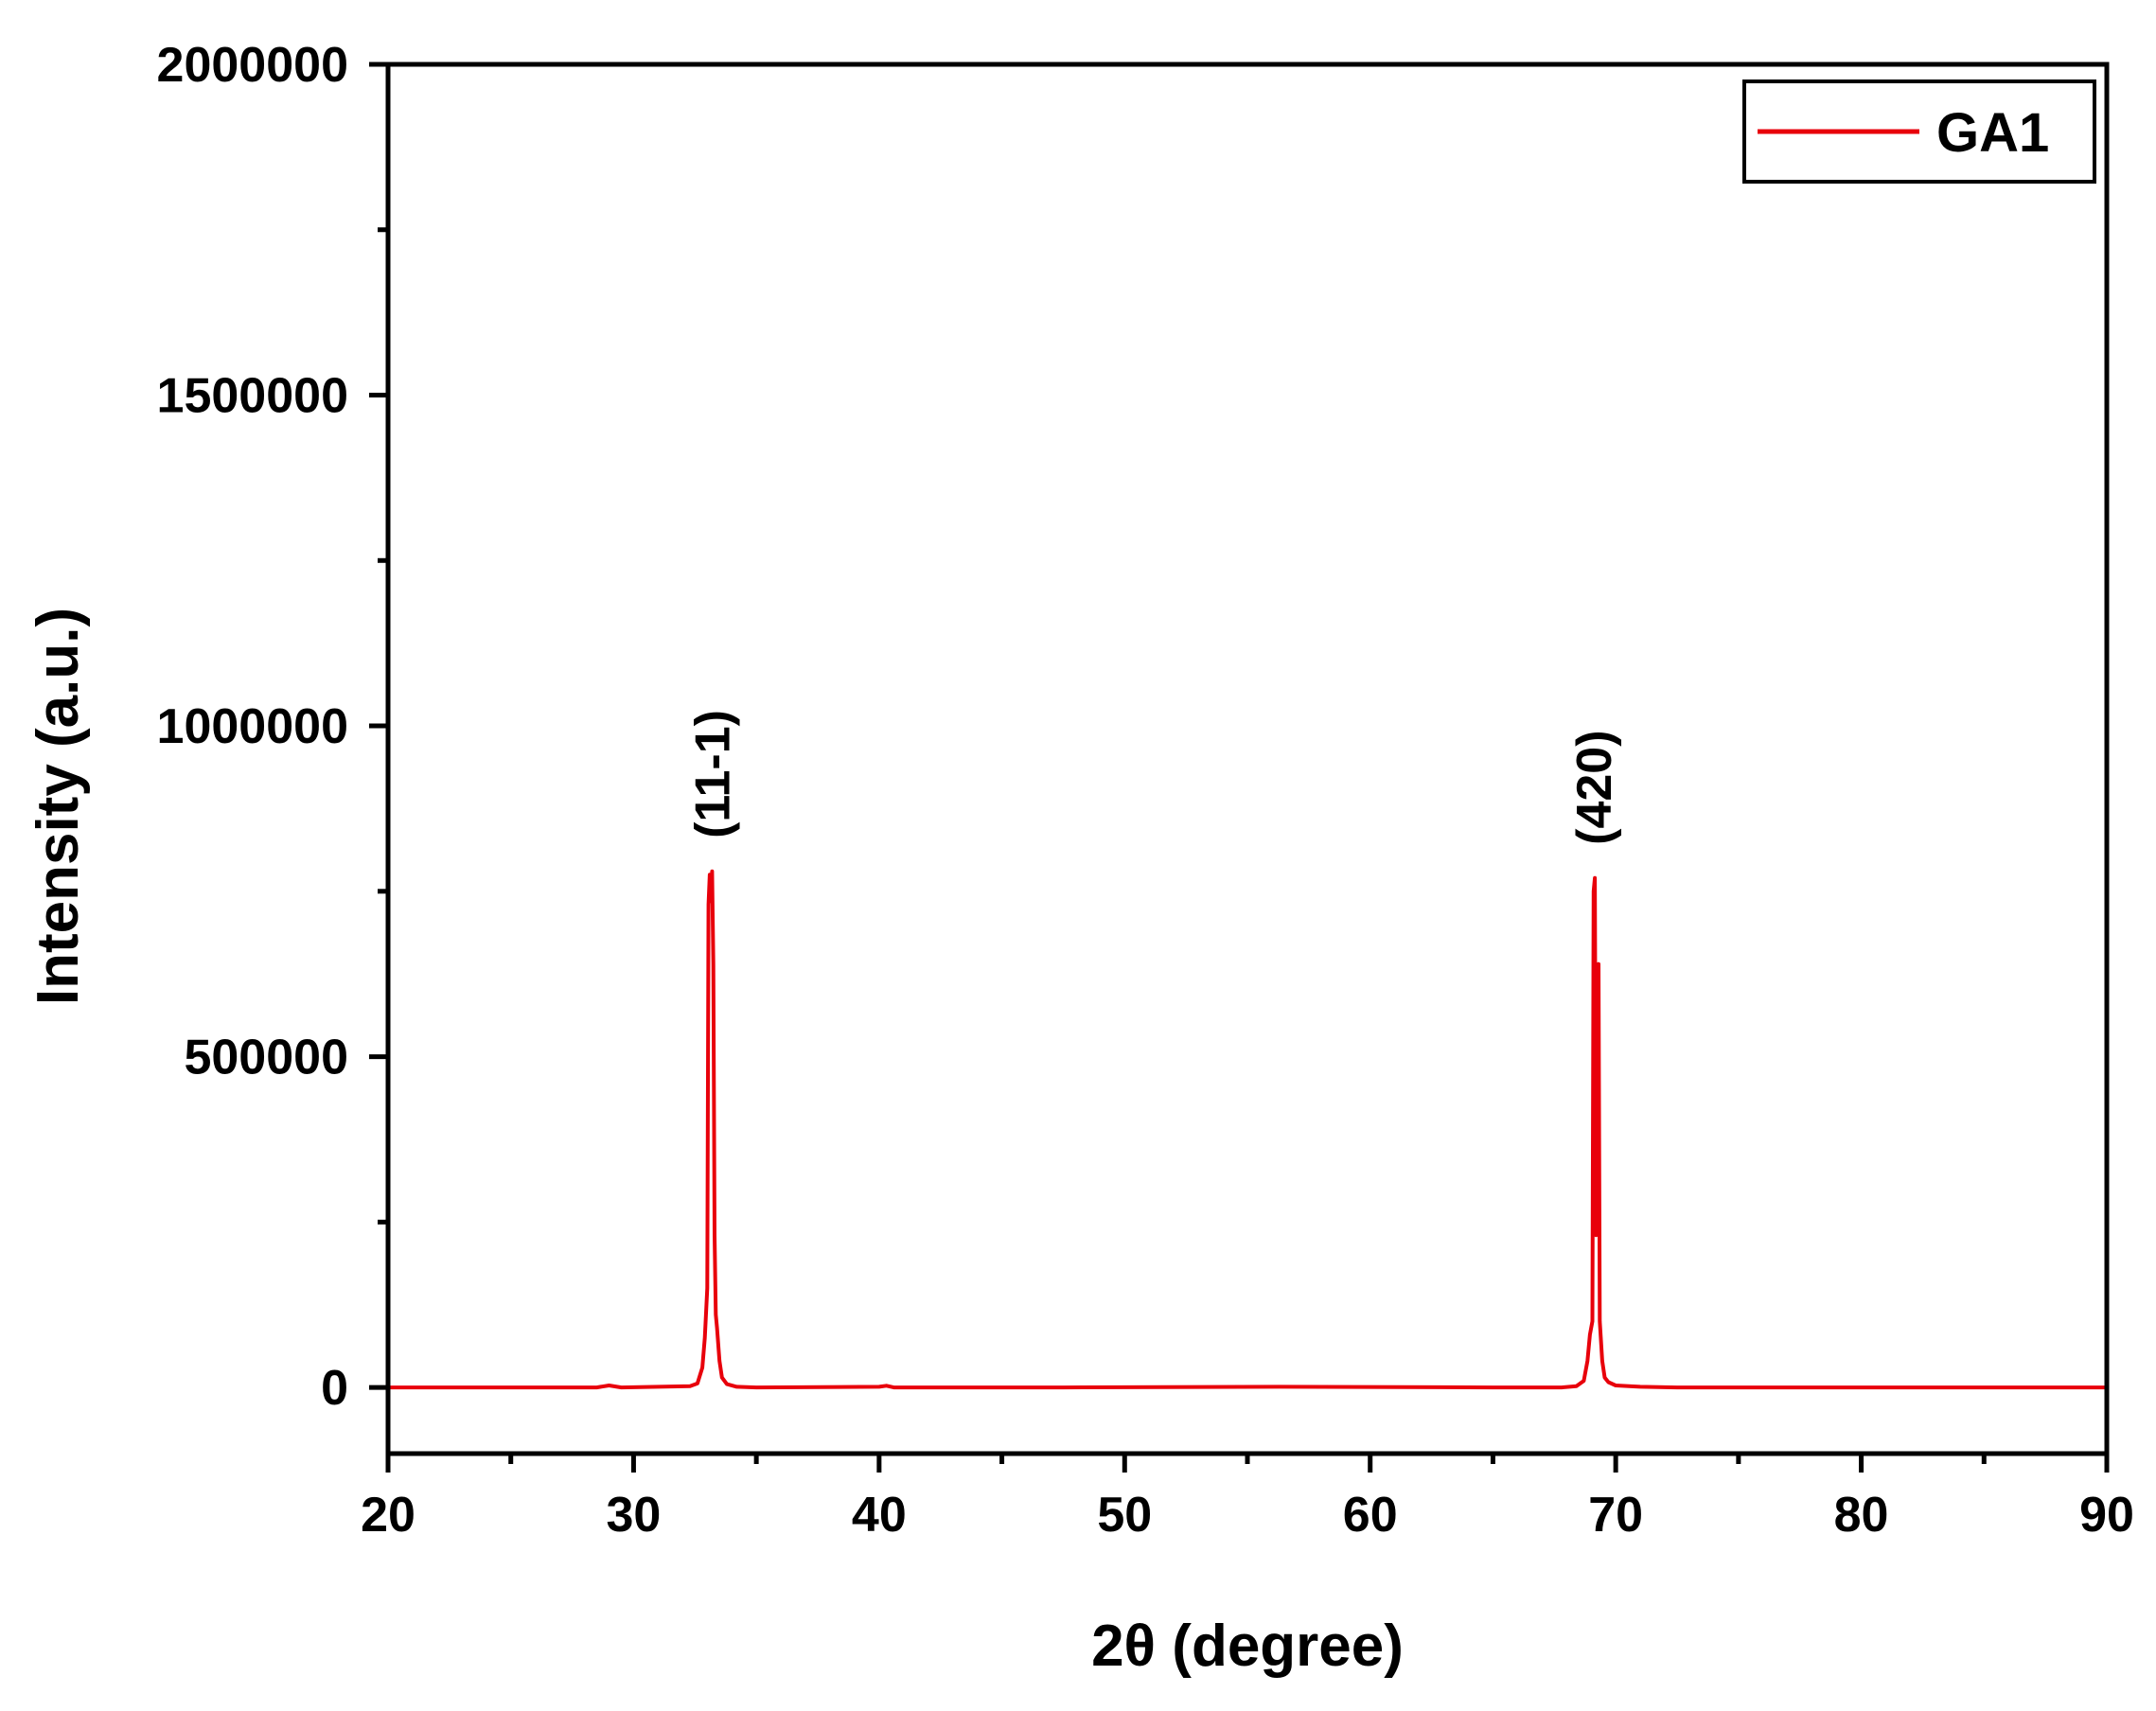  What do you see at coordinates (252, 65) in the screenshot?
I see `y-tick-label: 2000000` at bounding box center [252, 65].